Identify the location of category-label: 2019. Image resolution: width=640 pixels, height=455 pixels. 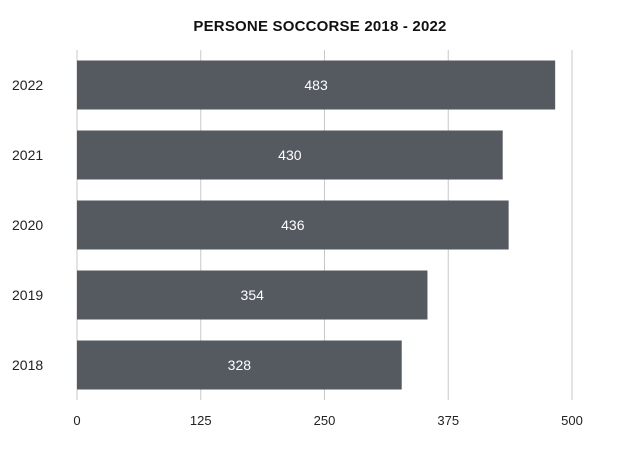
(27, 295).